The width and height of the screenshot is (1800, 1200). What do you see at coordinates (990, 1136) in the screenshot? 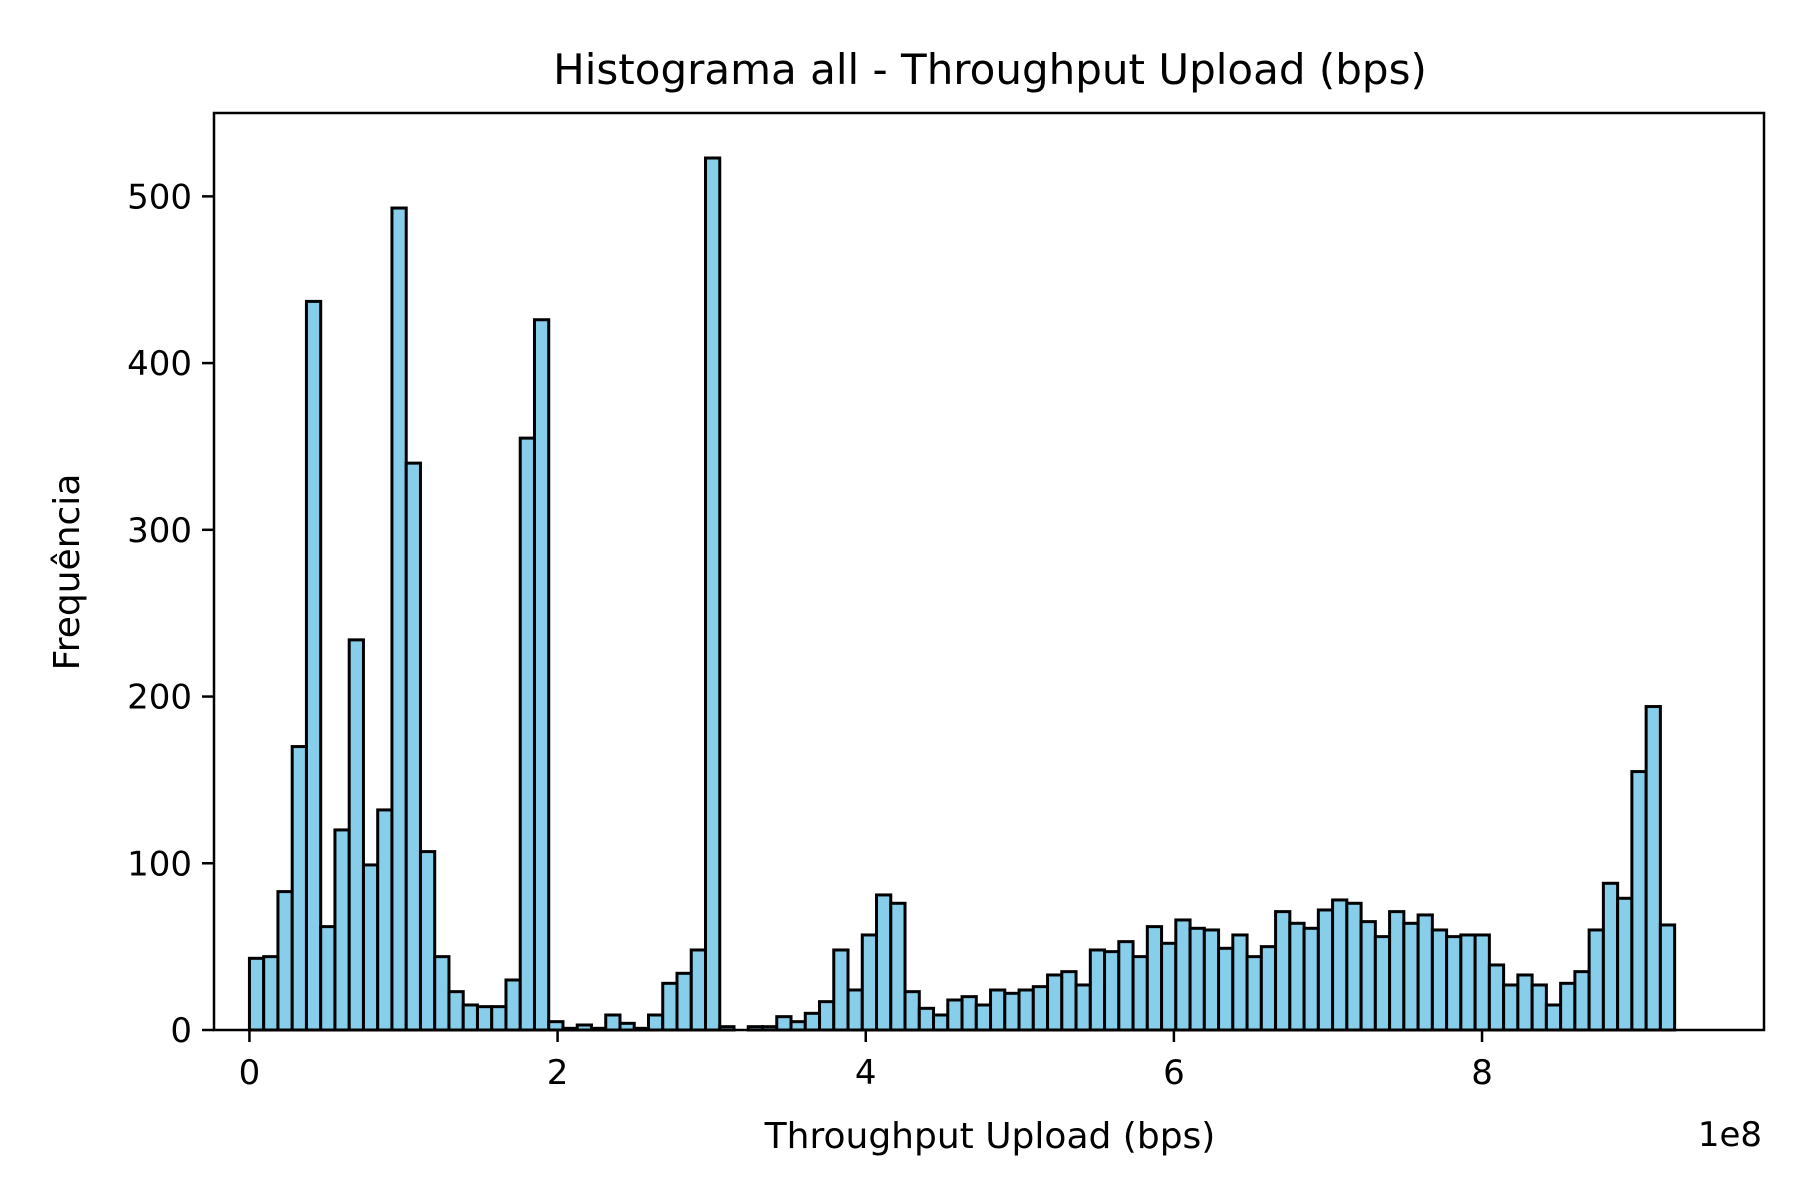
I see `x-axis-label: Throughput Upload (bps)` at bounding box center [990, 1136].